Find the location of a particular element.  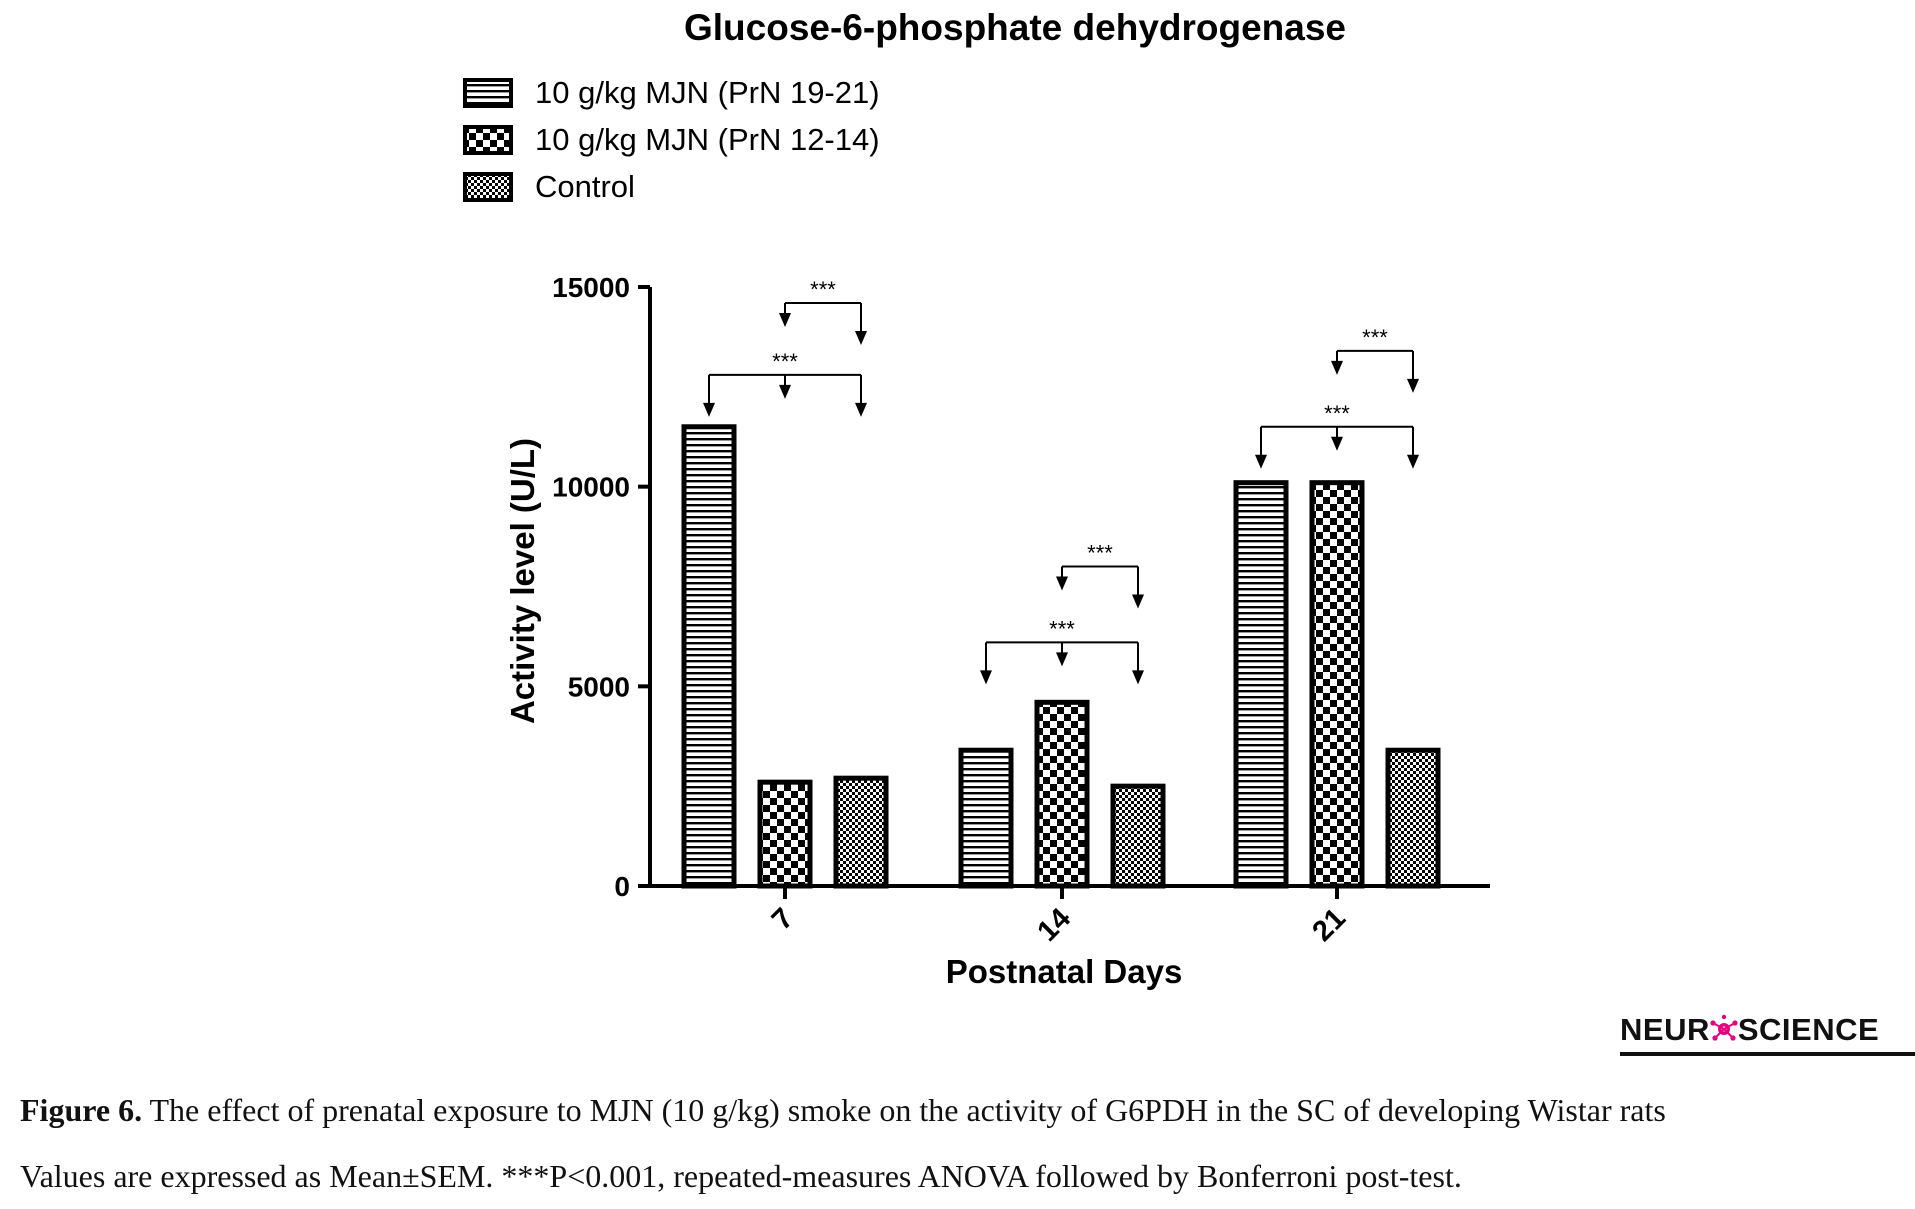

x-tick-label: 14 is located at coordinates (1054, 924).